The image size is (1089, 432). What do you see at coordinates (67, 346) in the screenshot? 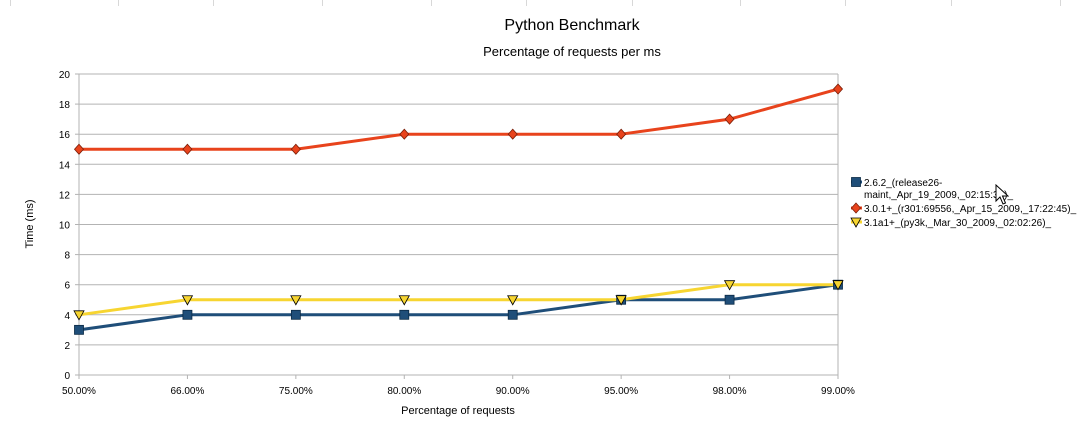
I see `y-tick-label: 2` at bounding box center [67, 346].